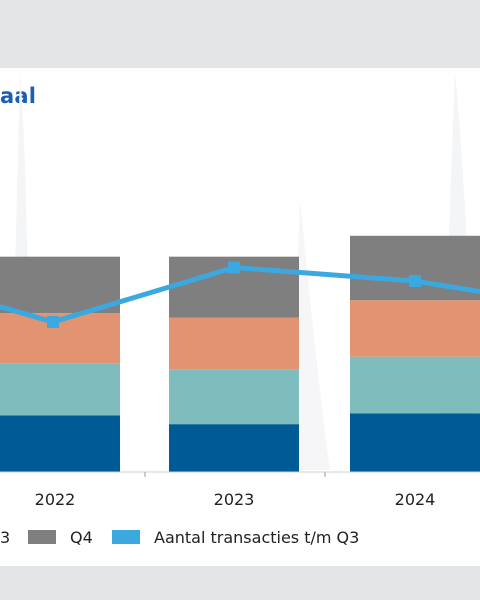 This screenshot has width=480, height=600. Describe the element at coordinates (415, 499) in the screenshot. I see `x-tick-label-2024: 2024` at that location.